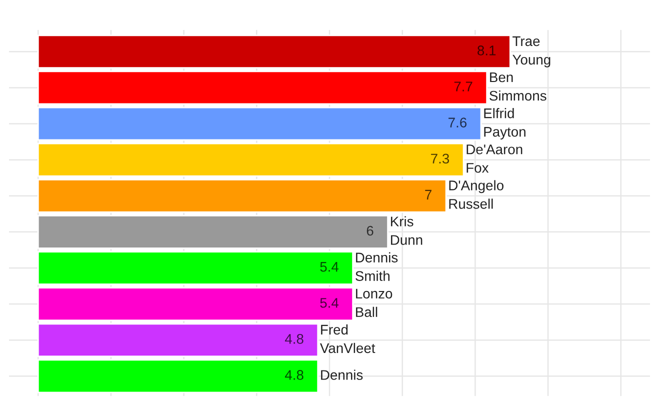  Describe the element at coordinates (457, 123) in the screenshot. I see `data-label: 7.6` at that location.